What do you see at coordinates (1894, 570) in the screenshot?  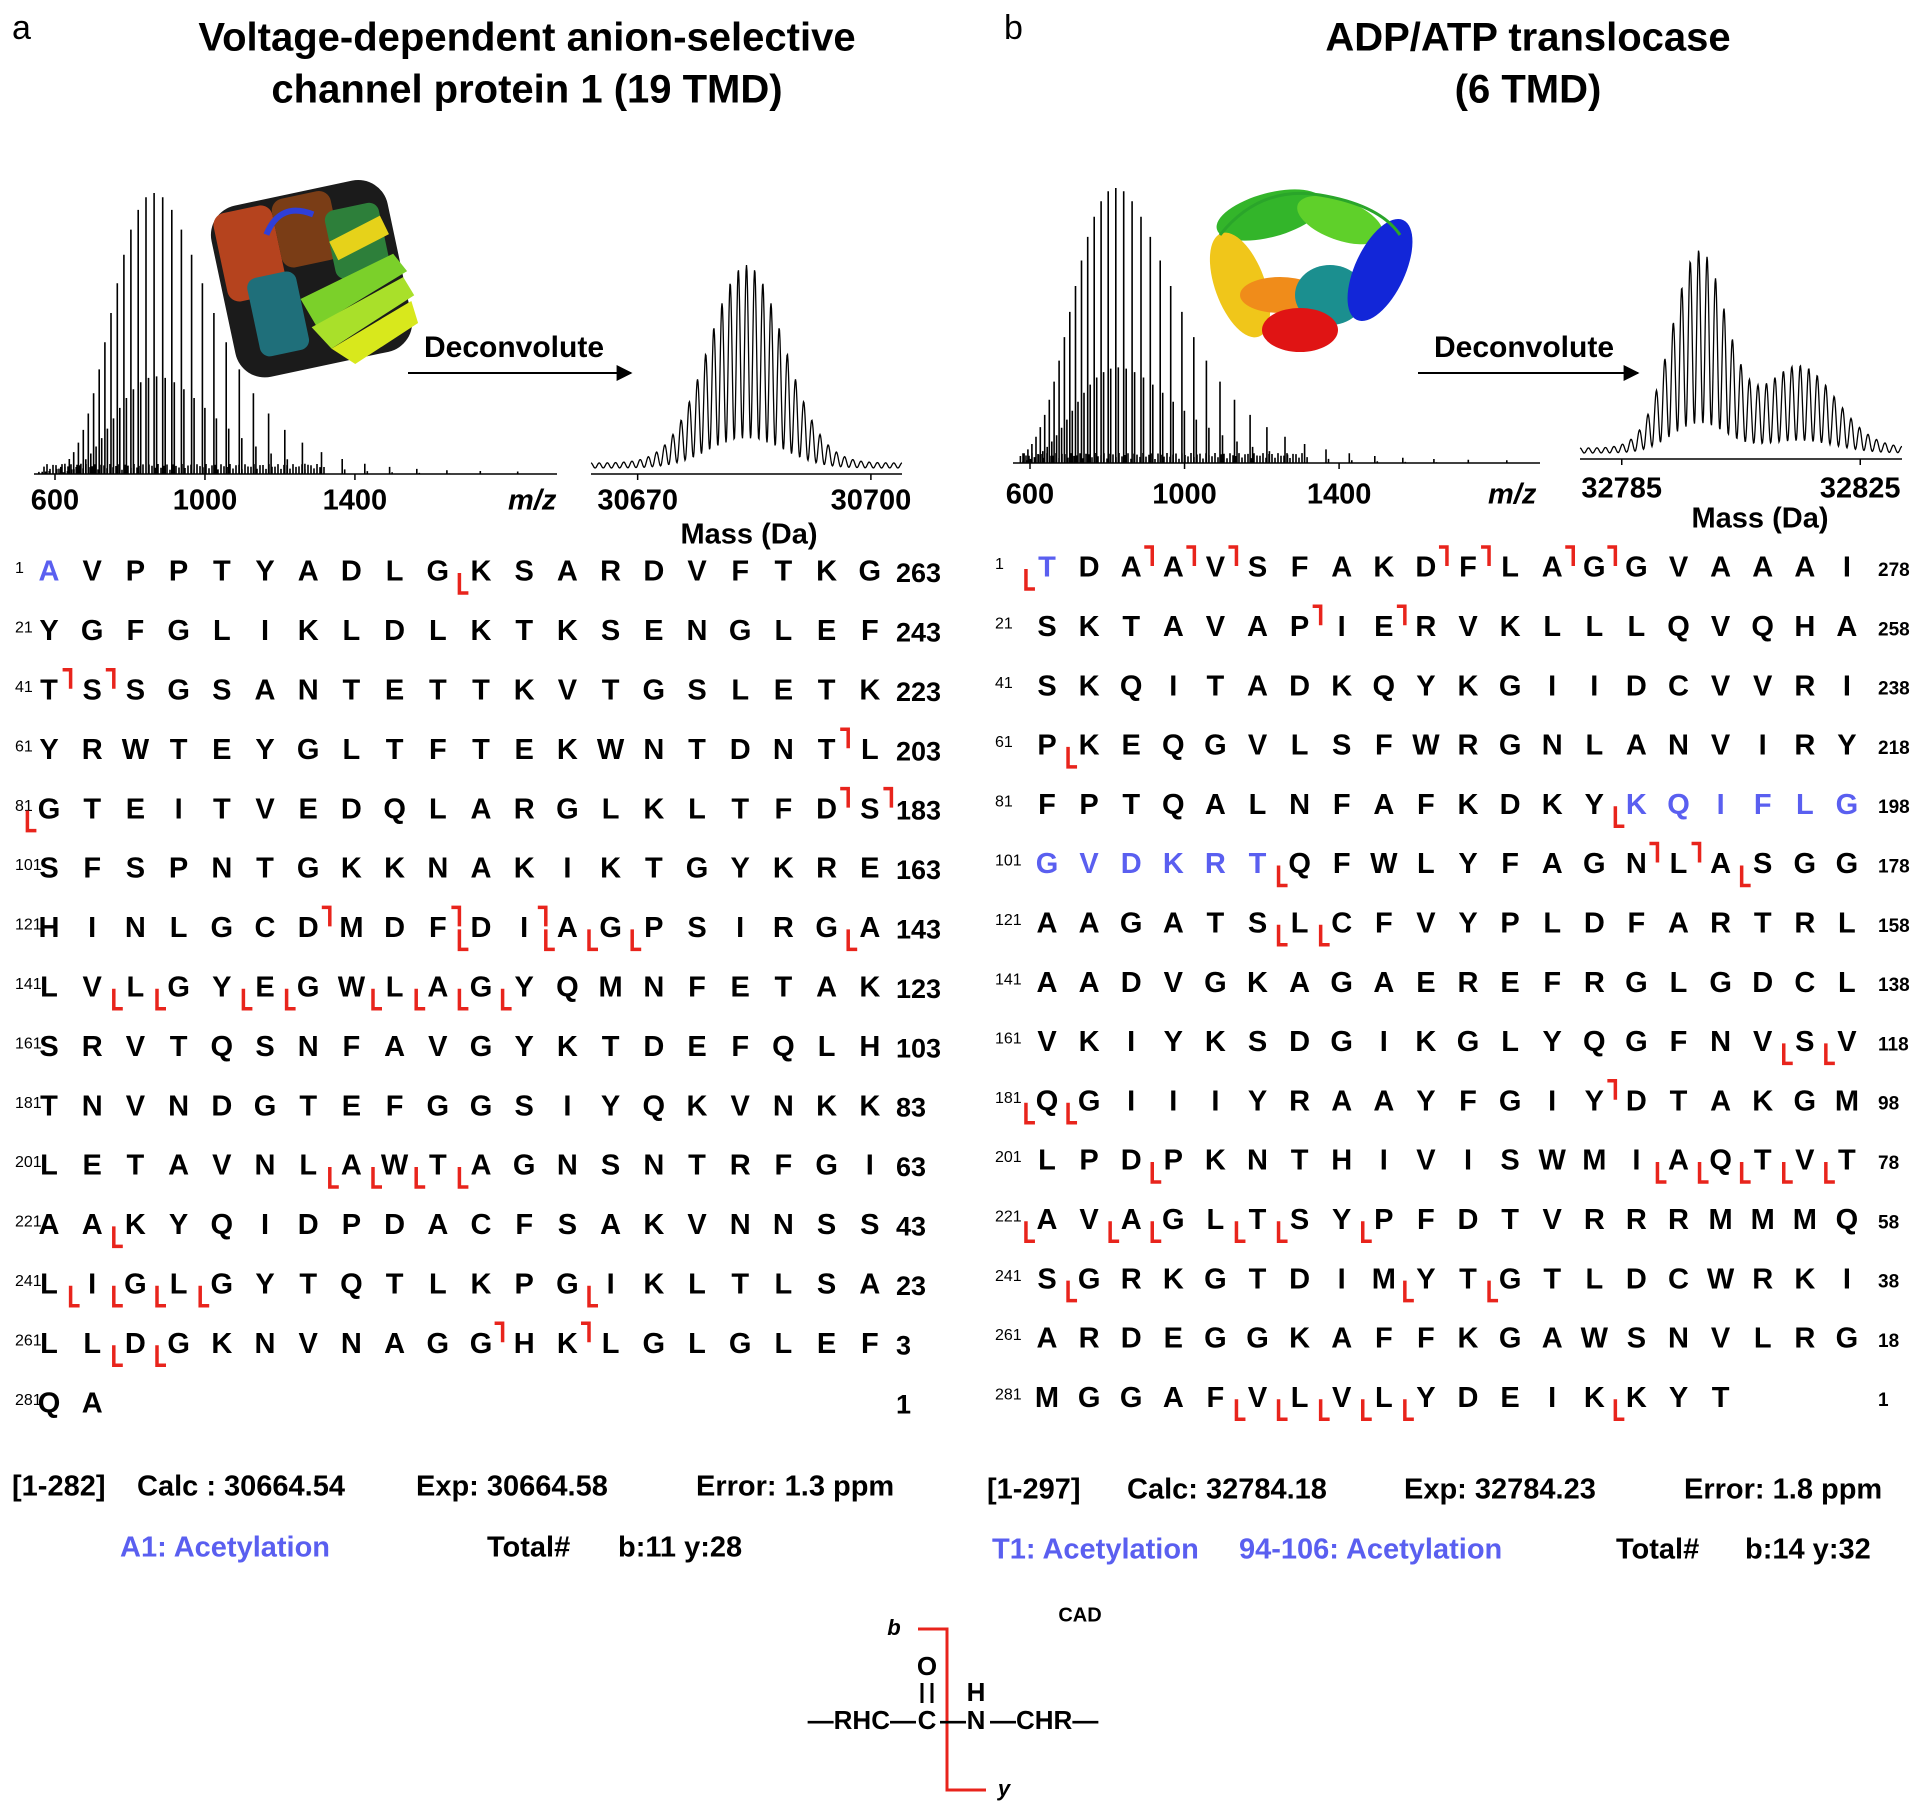 I see `residue-number: 278` at bounding box center [1894, 570].